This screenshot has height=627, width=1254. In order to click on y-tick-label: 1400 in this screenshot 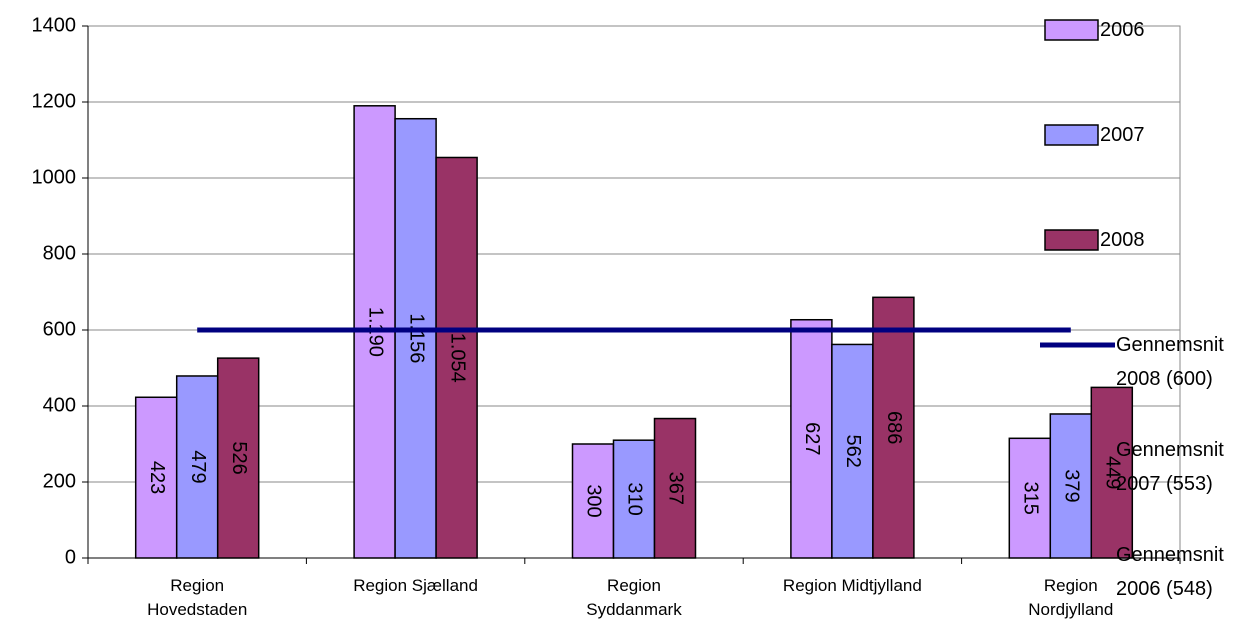, I will do `click(54, 25)`.